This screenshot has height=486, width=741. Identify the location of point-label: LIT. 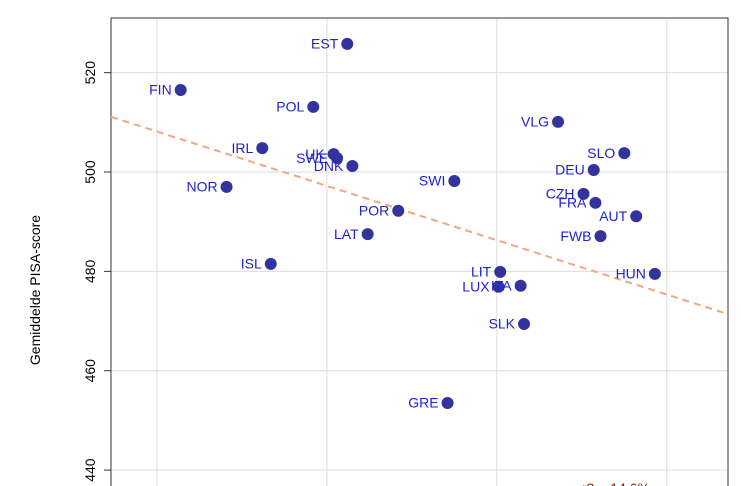
(481, 272).